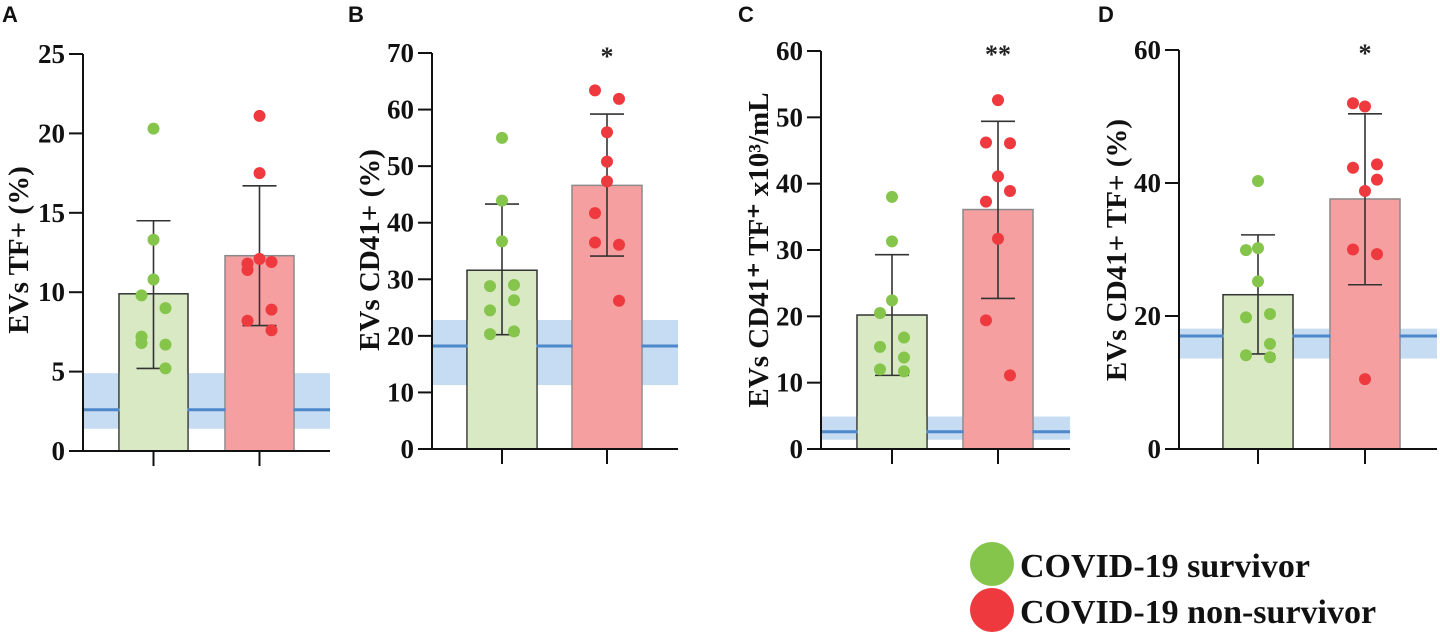  I want to click on panel-letter: C, so click(746, 14).